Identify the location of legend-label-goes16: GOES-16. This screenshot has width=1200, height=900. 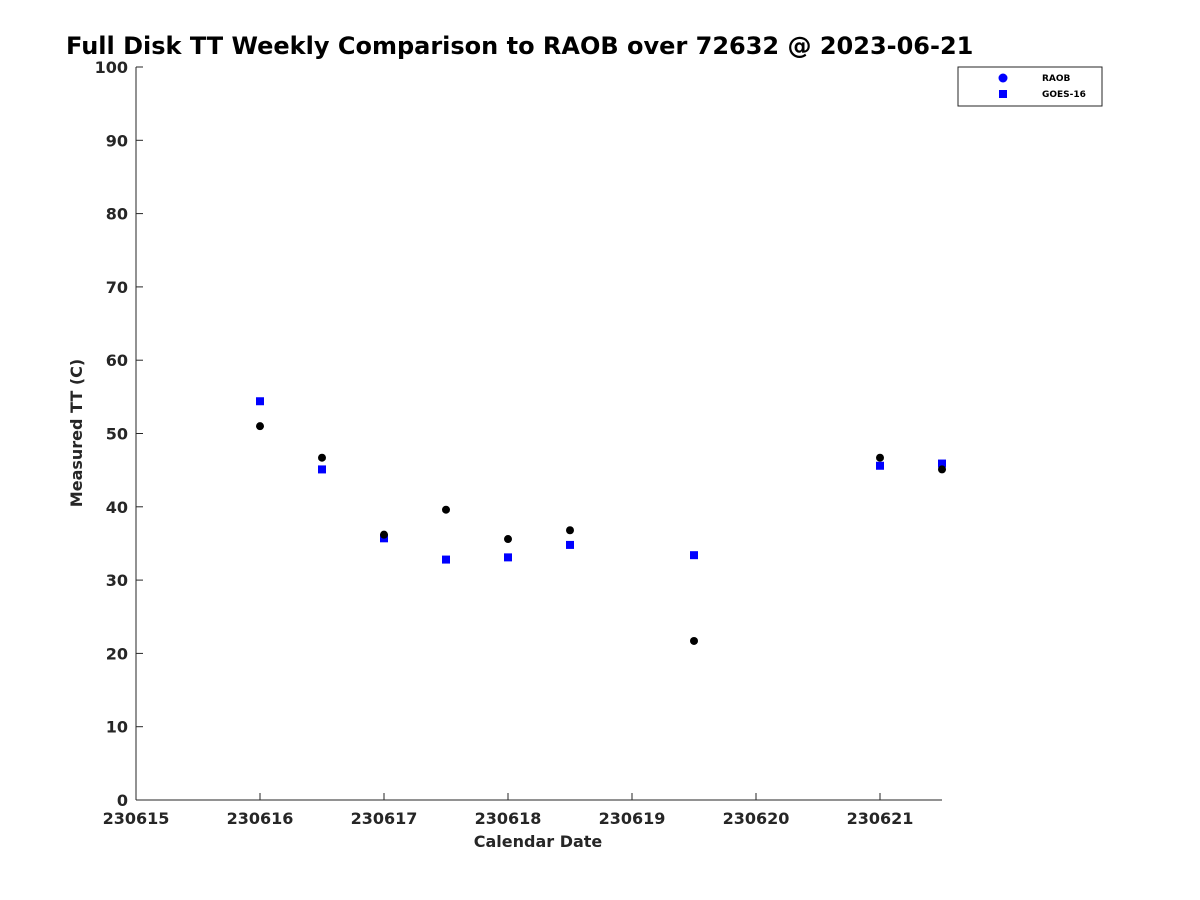
(1064, 95).